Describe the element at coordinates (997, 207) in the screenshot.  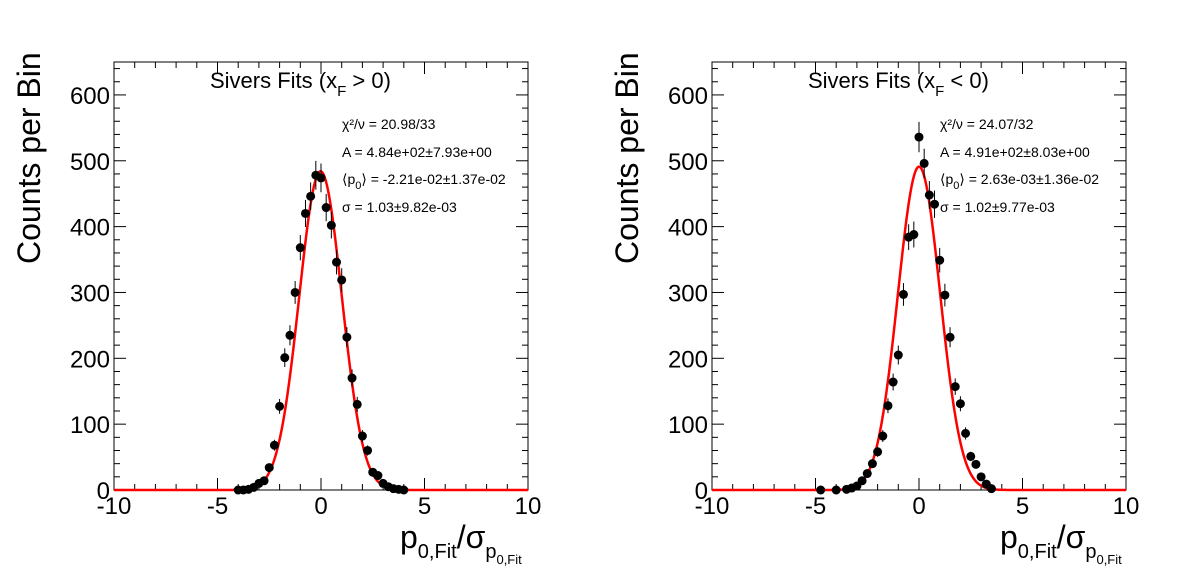
I see `stat-sigma: σ = 1.02±9.77e-03` at that location.